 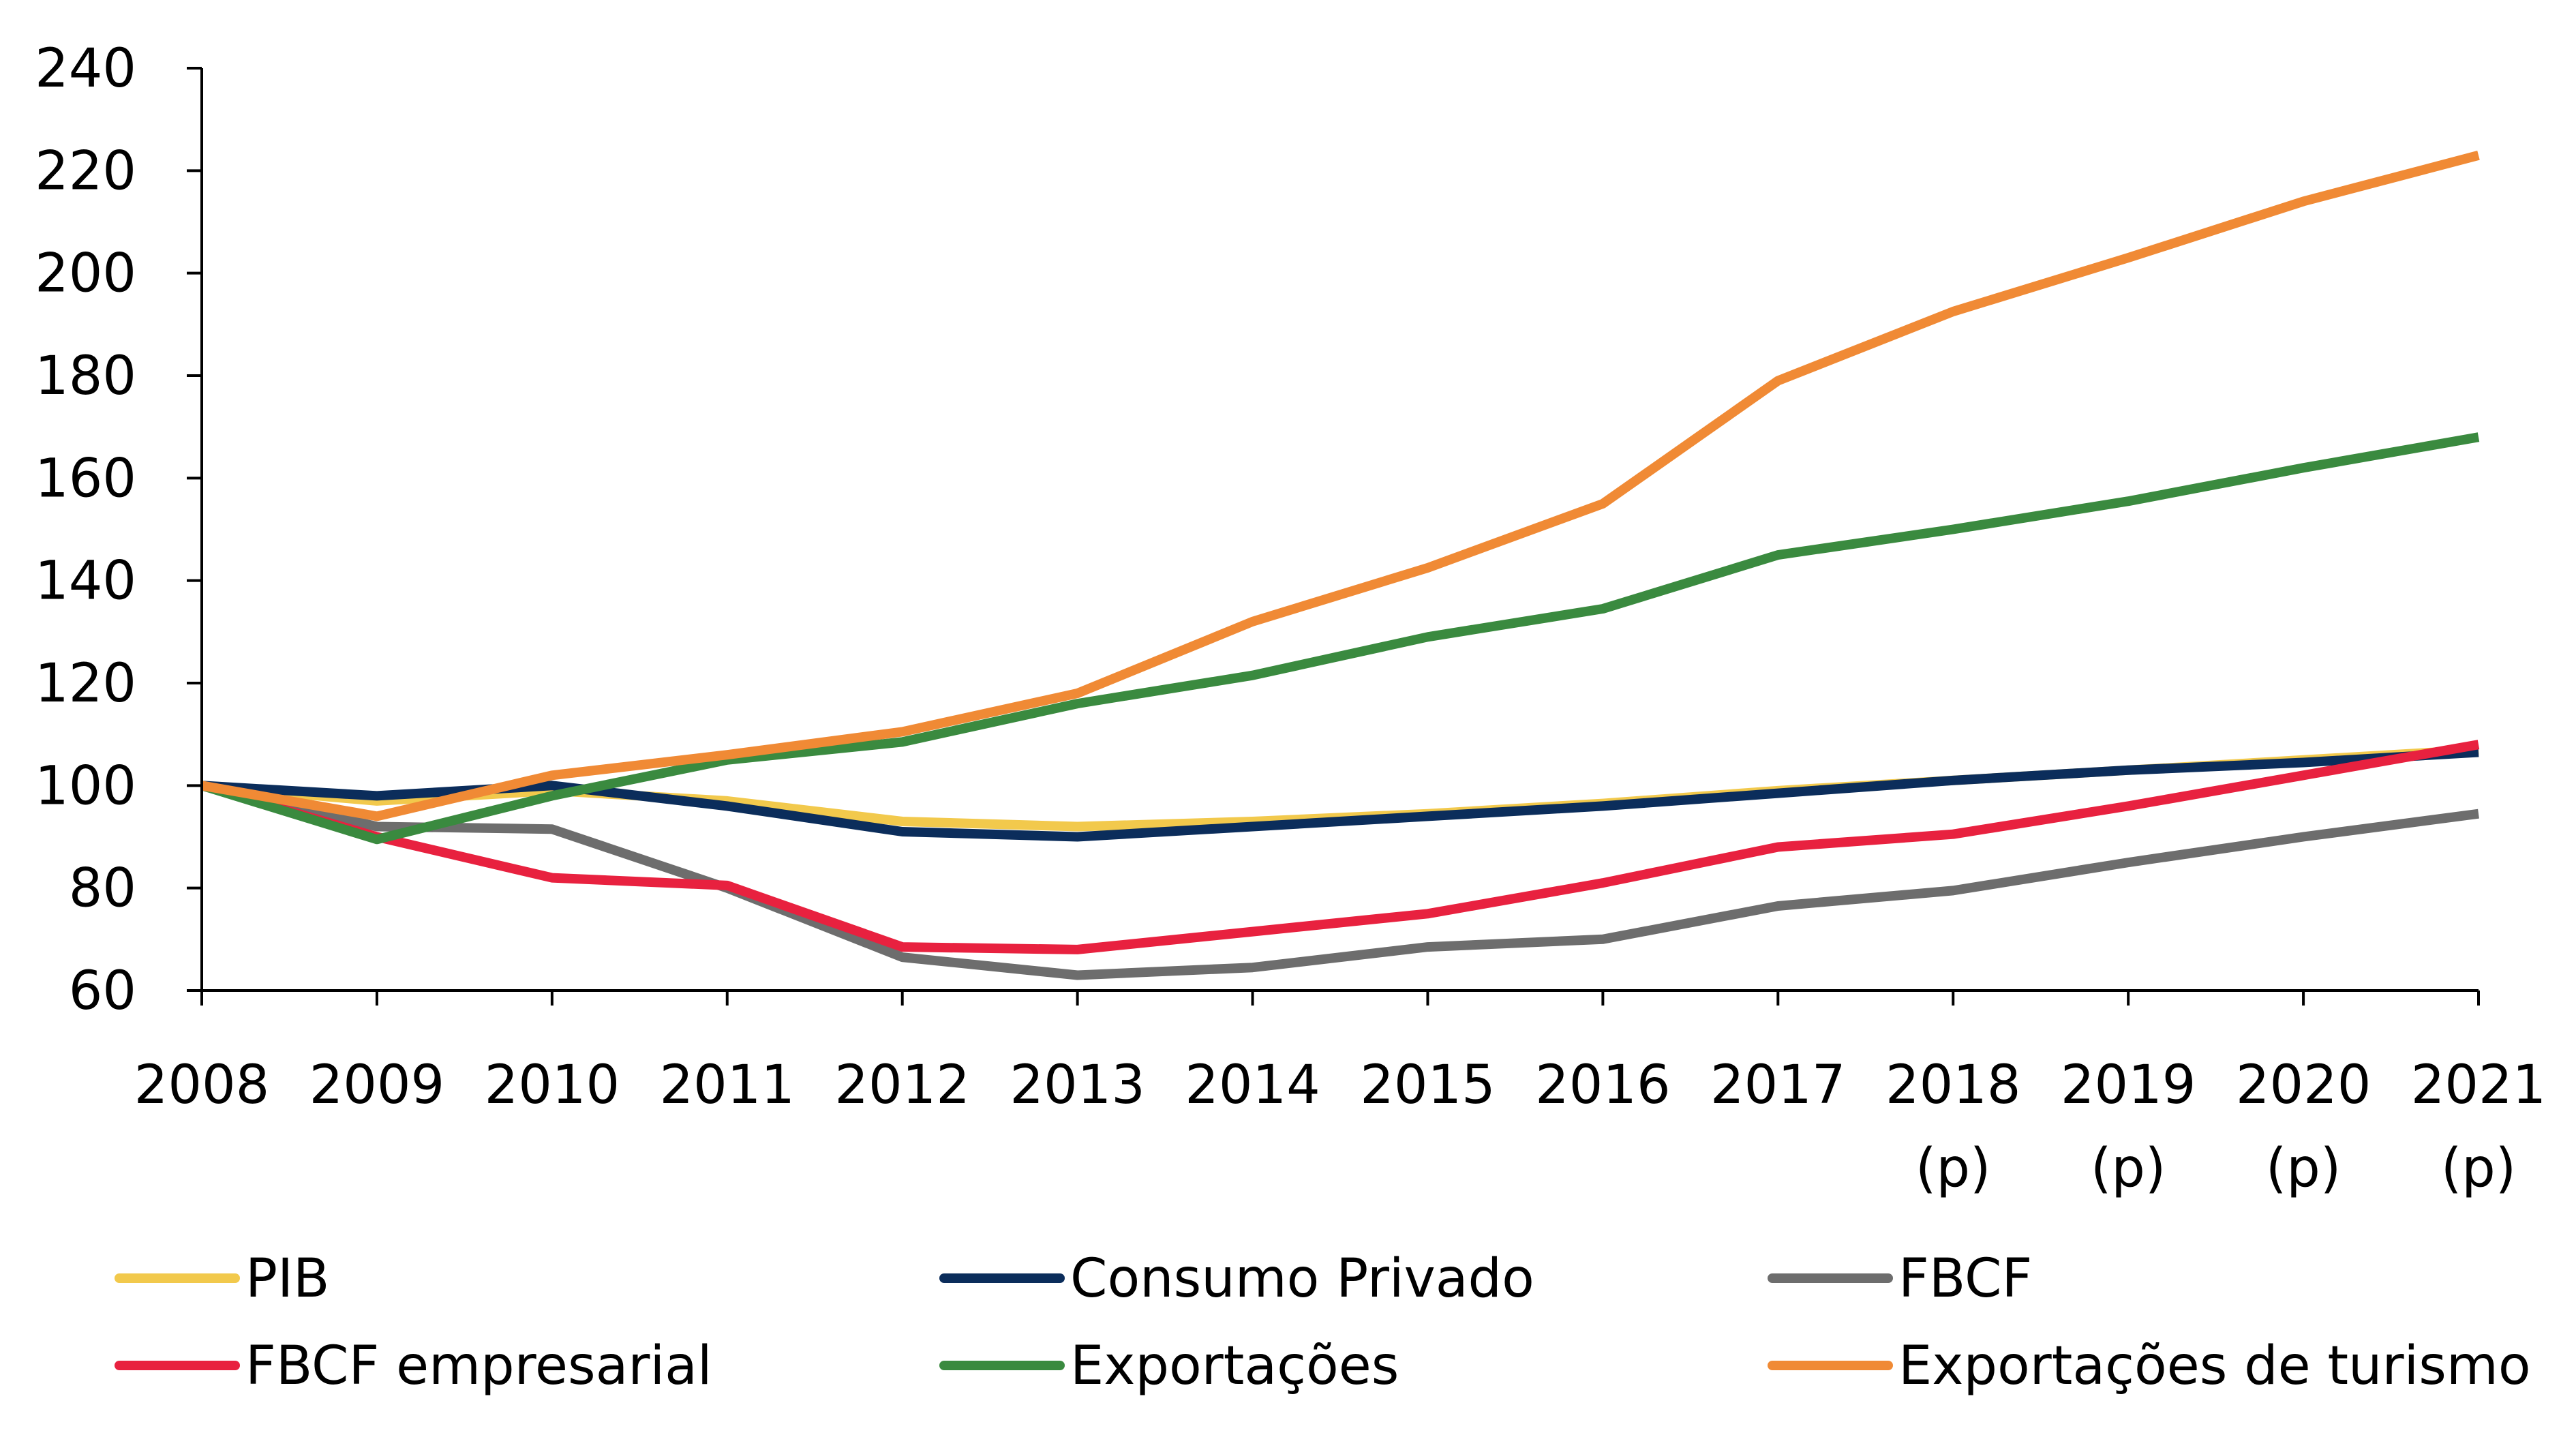 I want to click on legend-label: Exportações, so click(x=1235, y=1366).